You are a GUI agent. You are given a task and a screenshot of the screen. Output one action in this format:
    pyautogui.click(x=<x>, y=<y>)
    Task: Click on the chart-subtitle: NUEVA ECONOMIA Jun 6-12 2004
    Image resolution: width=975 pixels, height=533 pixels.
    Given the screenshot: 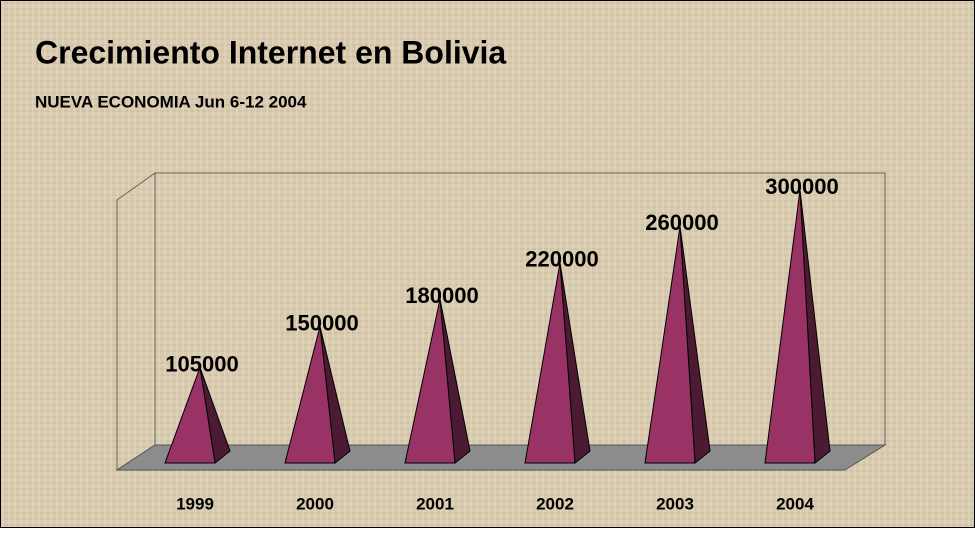 What is the action you would take?
    pyautogui.click(x=171, y=101)
    